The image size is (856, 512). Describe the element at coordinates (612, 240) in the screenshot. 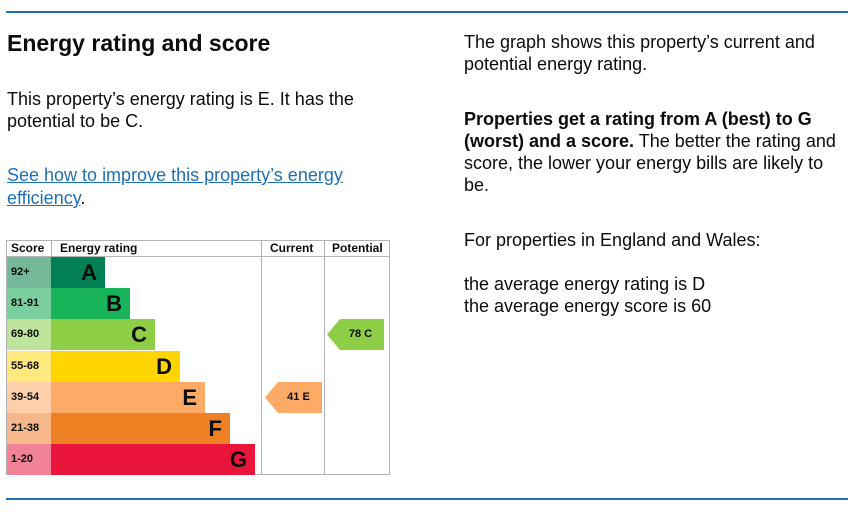

I see `region-label: For properties in England and Wales:` at that location.